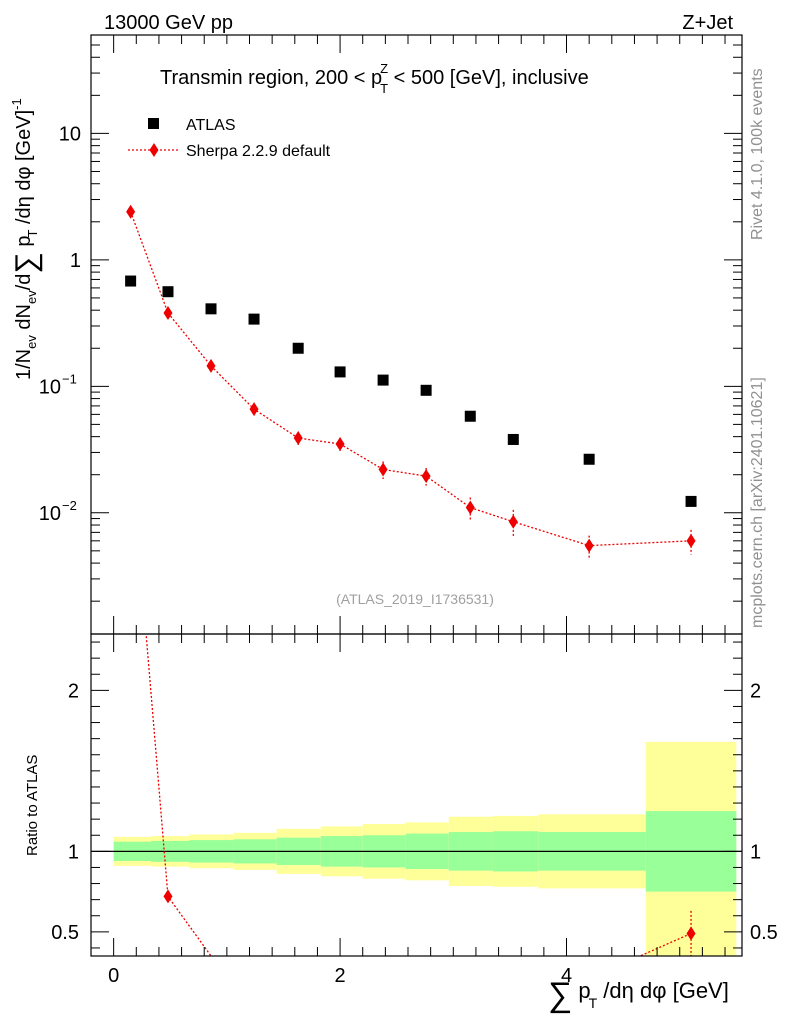 This screenshot has height=1024, width=786. What do you see at coordinates (757, 154) in the screenshot?
I see `rivet-label: Rivet 4.1.0, 100k events` at bounding box center [757, 154].